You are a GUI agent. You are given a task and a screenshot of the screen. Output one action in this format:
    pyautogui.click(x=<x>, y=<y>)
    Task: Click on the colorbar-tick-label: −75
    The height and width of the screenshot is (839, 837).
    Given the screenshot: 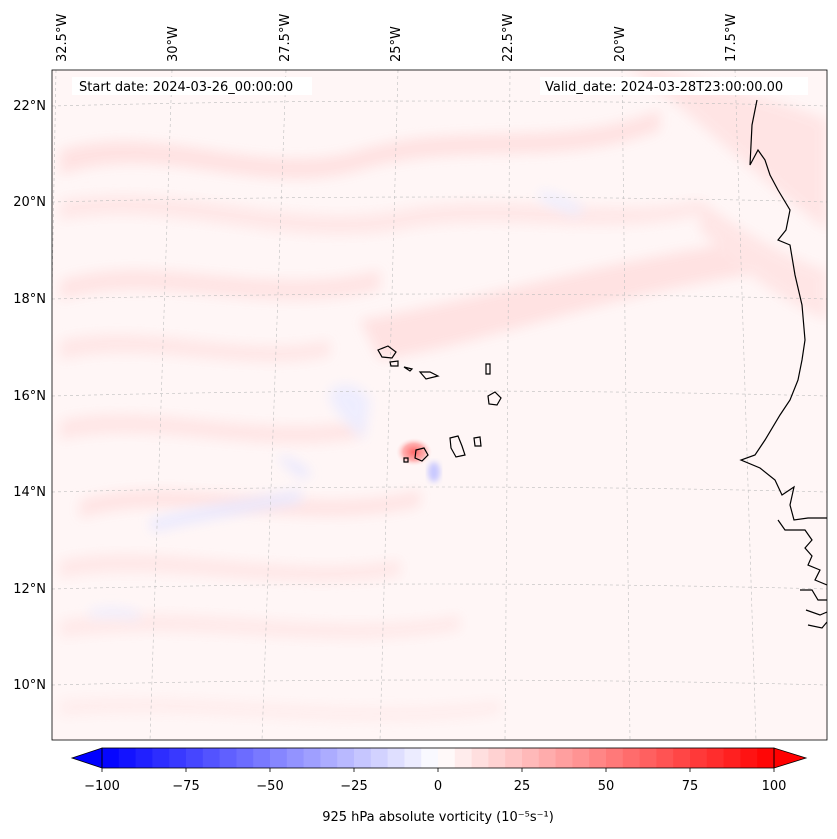 What is the action you would take?
    pyautogui.click(x=185, y=786)
    